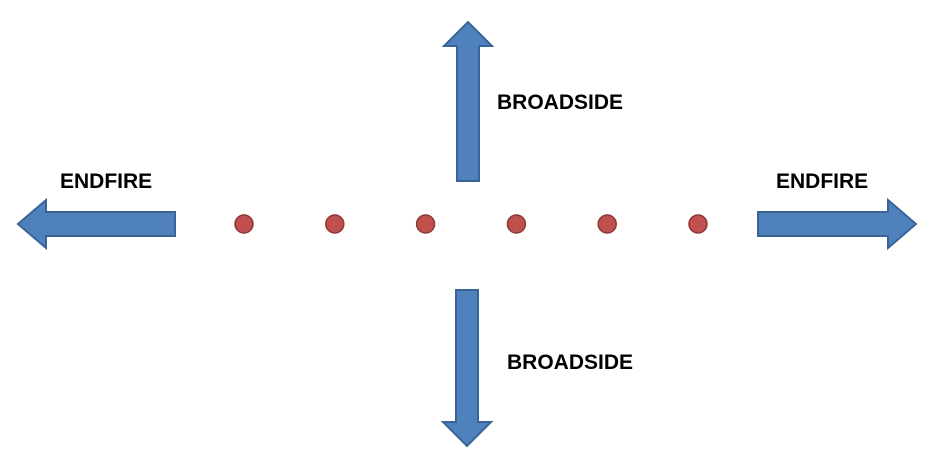  Describe the element at coordinates (468, 101) in the screenshot. I see `broadside-up-arrow` at that location.